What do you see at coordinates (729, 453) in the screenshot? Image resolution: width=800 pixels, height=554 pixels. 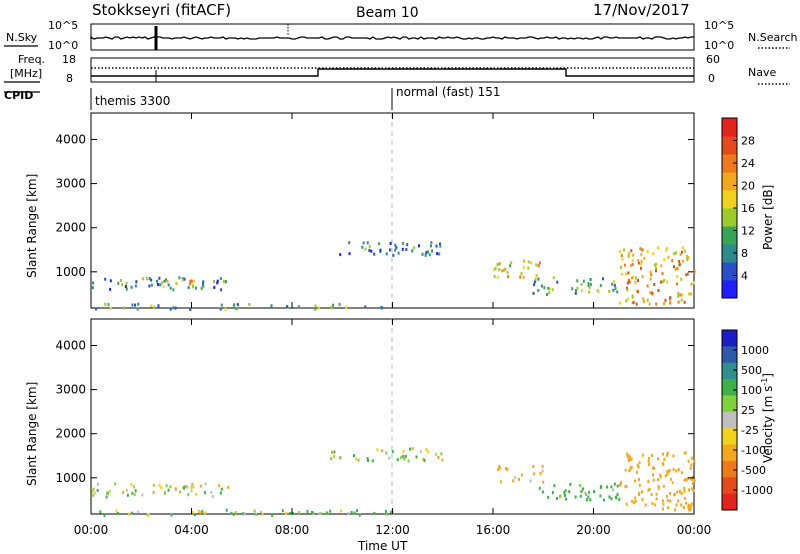 I see `velocity-cbar-segment` at bounding box center [729, 453].